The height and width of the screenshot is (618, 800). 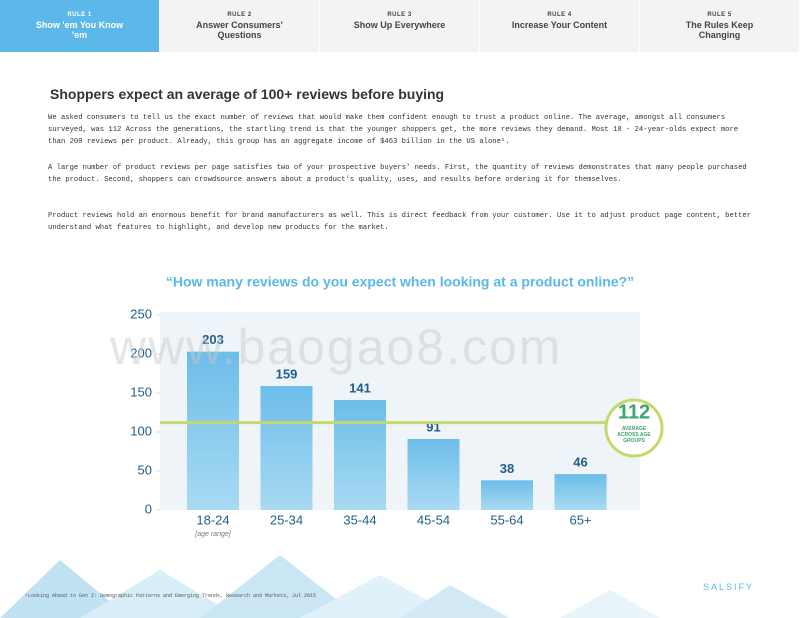 What do you see at coordinates (719, 15) in the screenshot?
I see `tab-rule: RULE 5` at bounding box center [719, 15].